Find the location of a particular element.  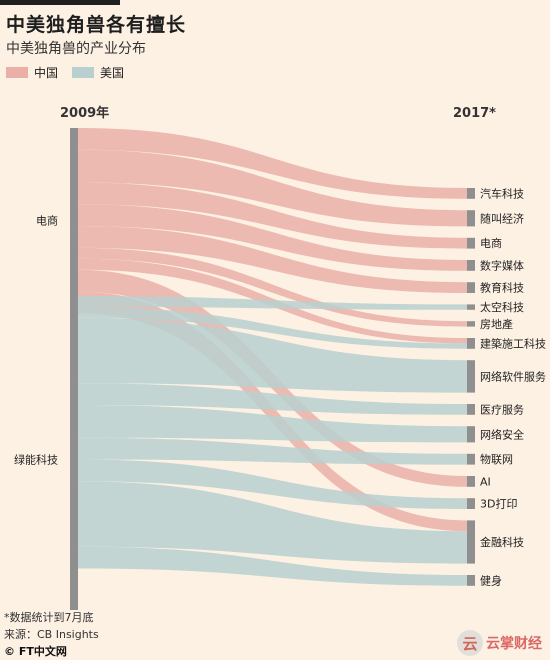

right-node-label-15: 健身 is located at coordinates (491, 580).